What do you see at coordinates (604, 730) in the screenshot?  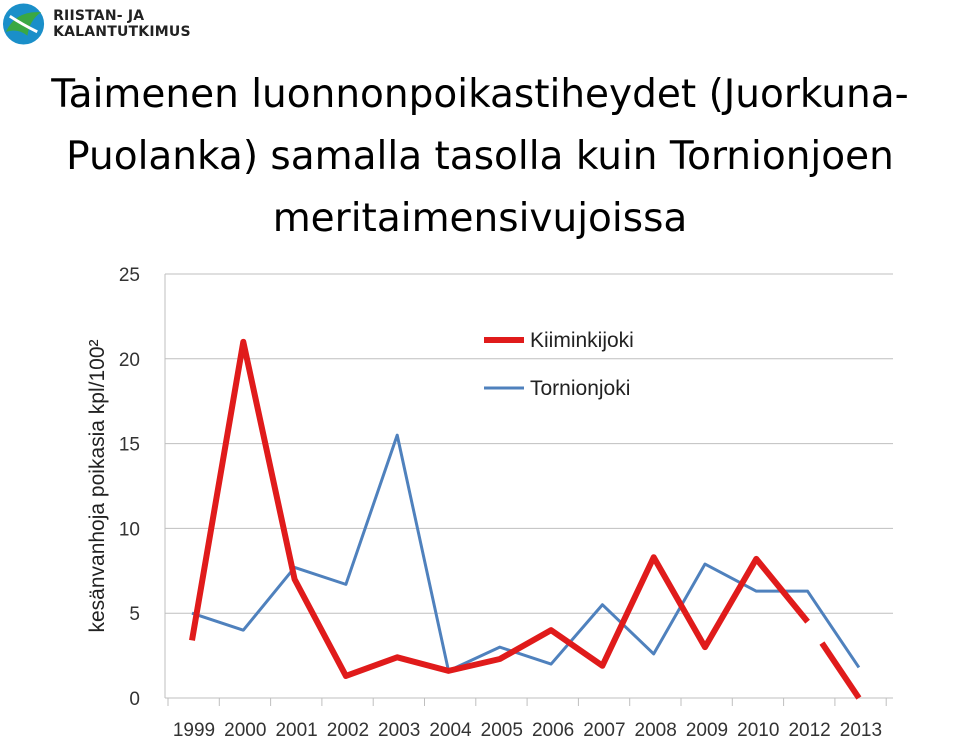 I see `x-tick-label: 2007` at bounding box center [604, 730].